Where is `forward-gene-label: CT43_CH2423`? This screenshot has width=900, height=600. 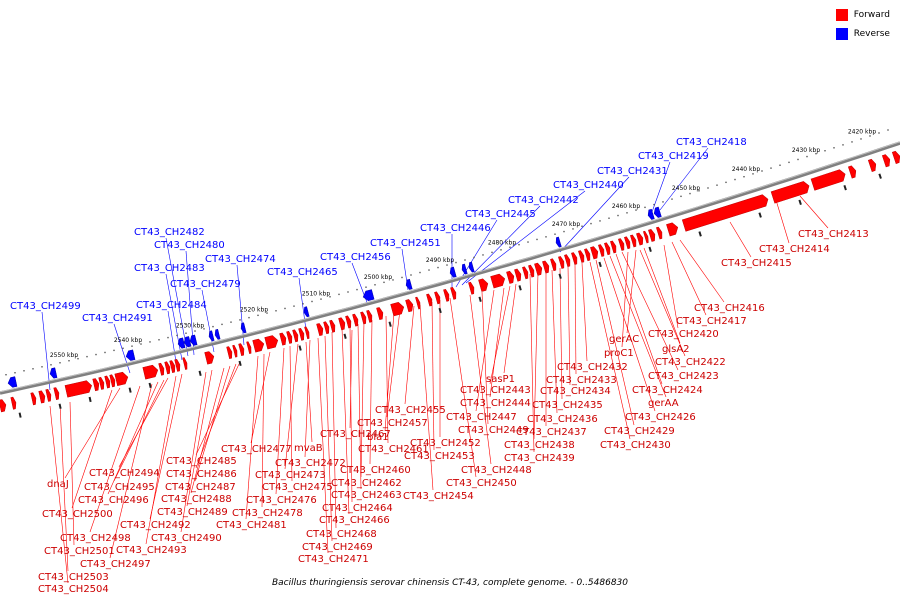 forward-gene-label: CT43_CH2423 is located at coordinates (683, 376).